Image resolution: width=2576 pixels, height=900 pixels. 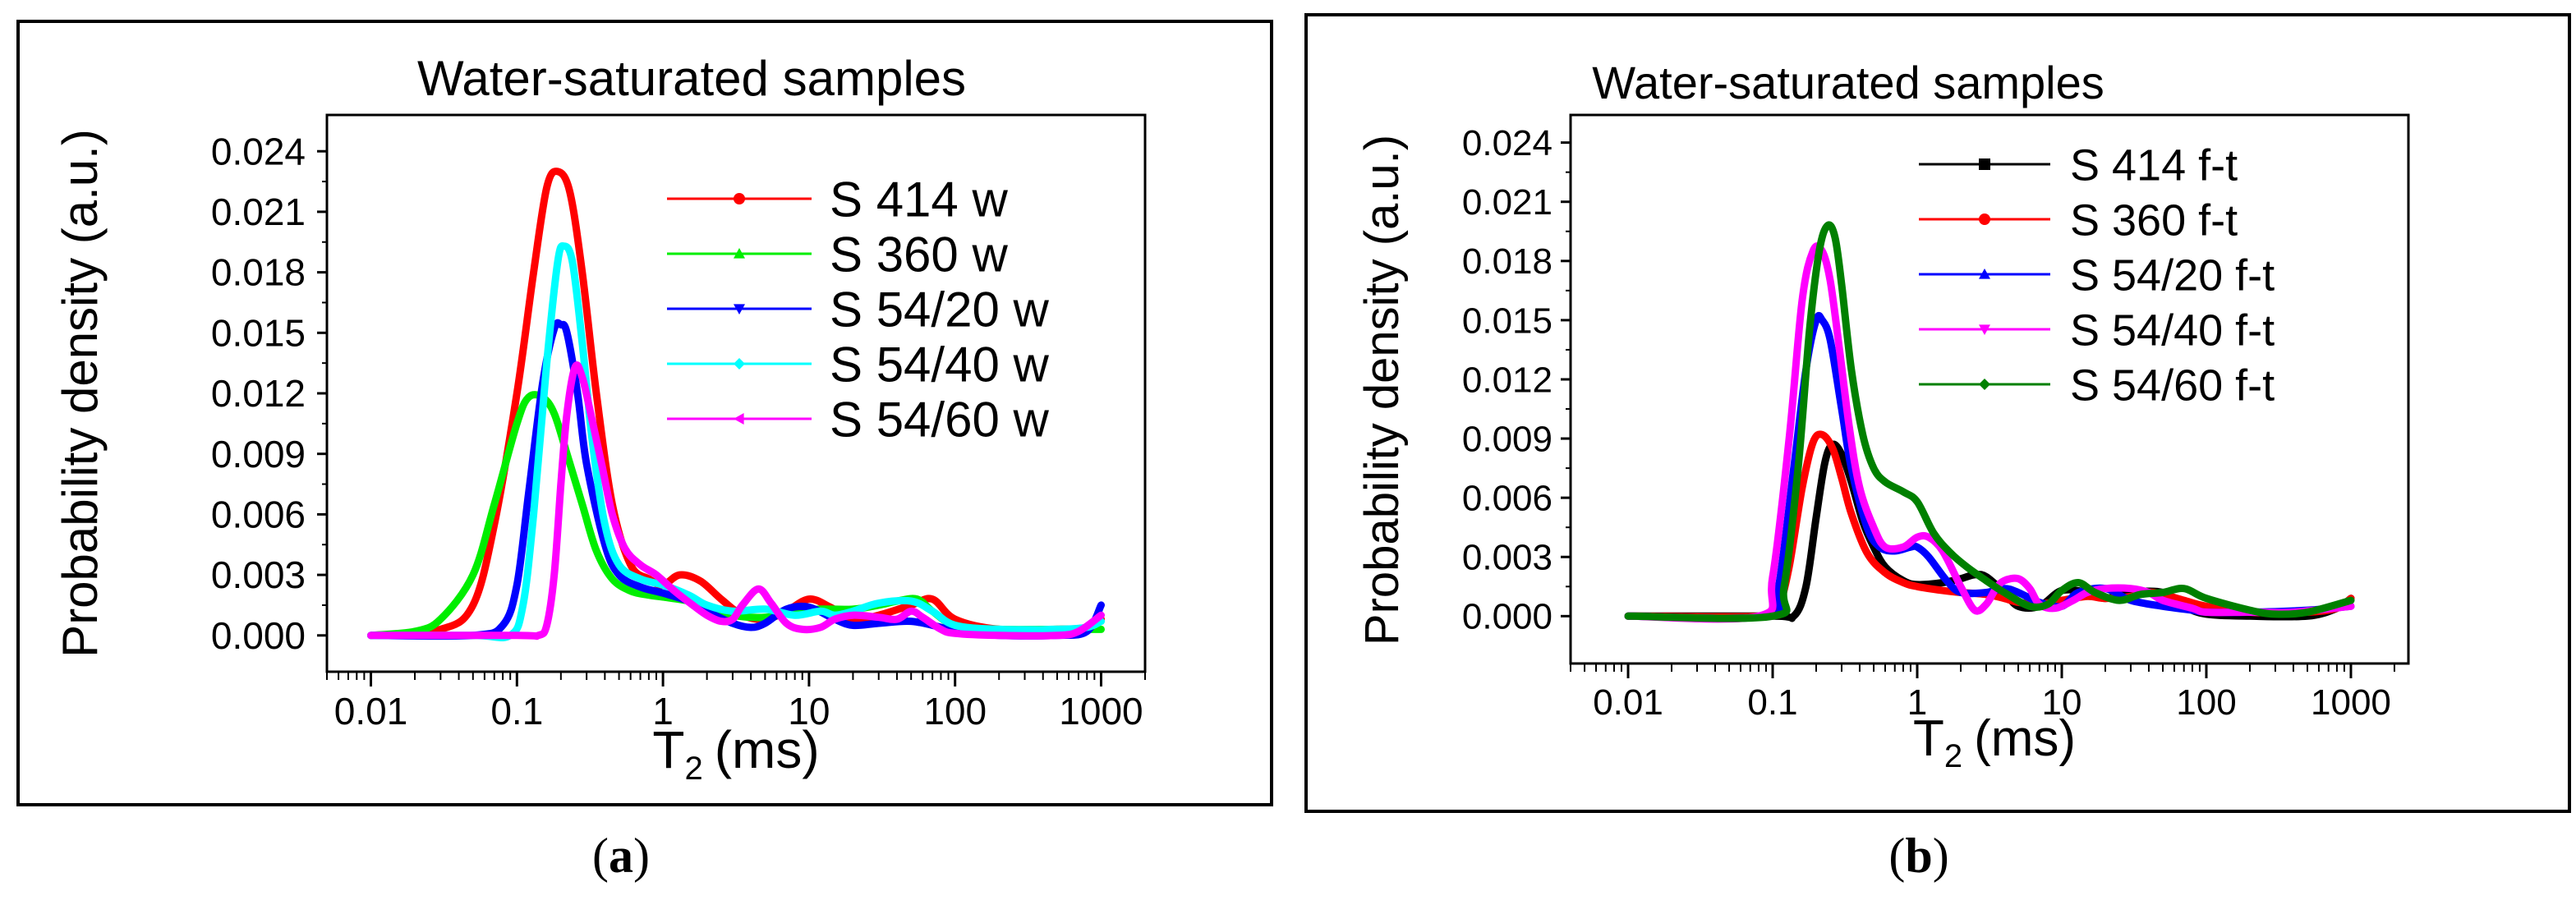 What do you see at coordinates (1848, 82) in the screenshot?
I see `panel-b-title: Water-saturated samples` at bounding box center [1848, 82].